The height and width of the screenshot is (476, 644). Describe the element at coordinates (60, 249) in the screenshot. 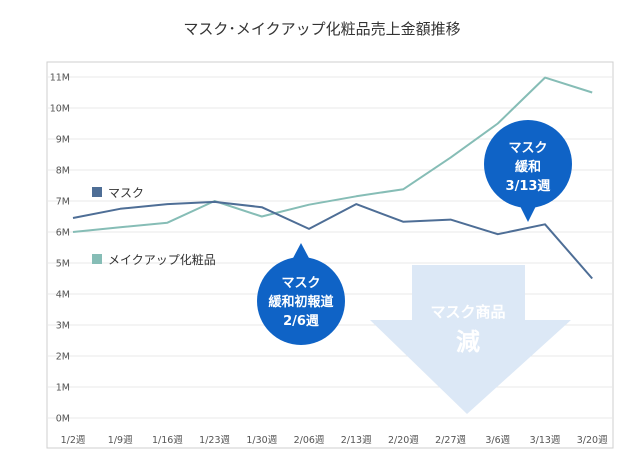

I see `y-axis-tick-labels: 0M 1M 2M 3M 4M 5M 6M 7M 8M 9M 10M 11M` at that location.